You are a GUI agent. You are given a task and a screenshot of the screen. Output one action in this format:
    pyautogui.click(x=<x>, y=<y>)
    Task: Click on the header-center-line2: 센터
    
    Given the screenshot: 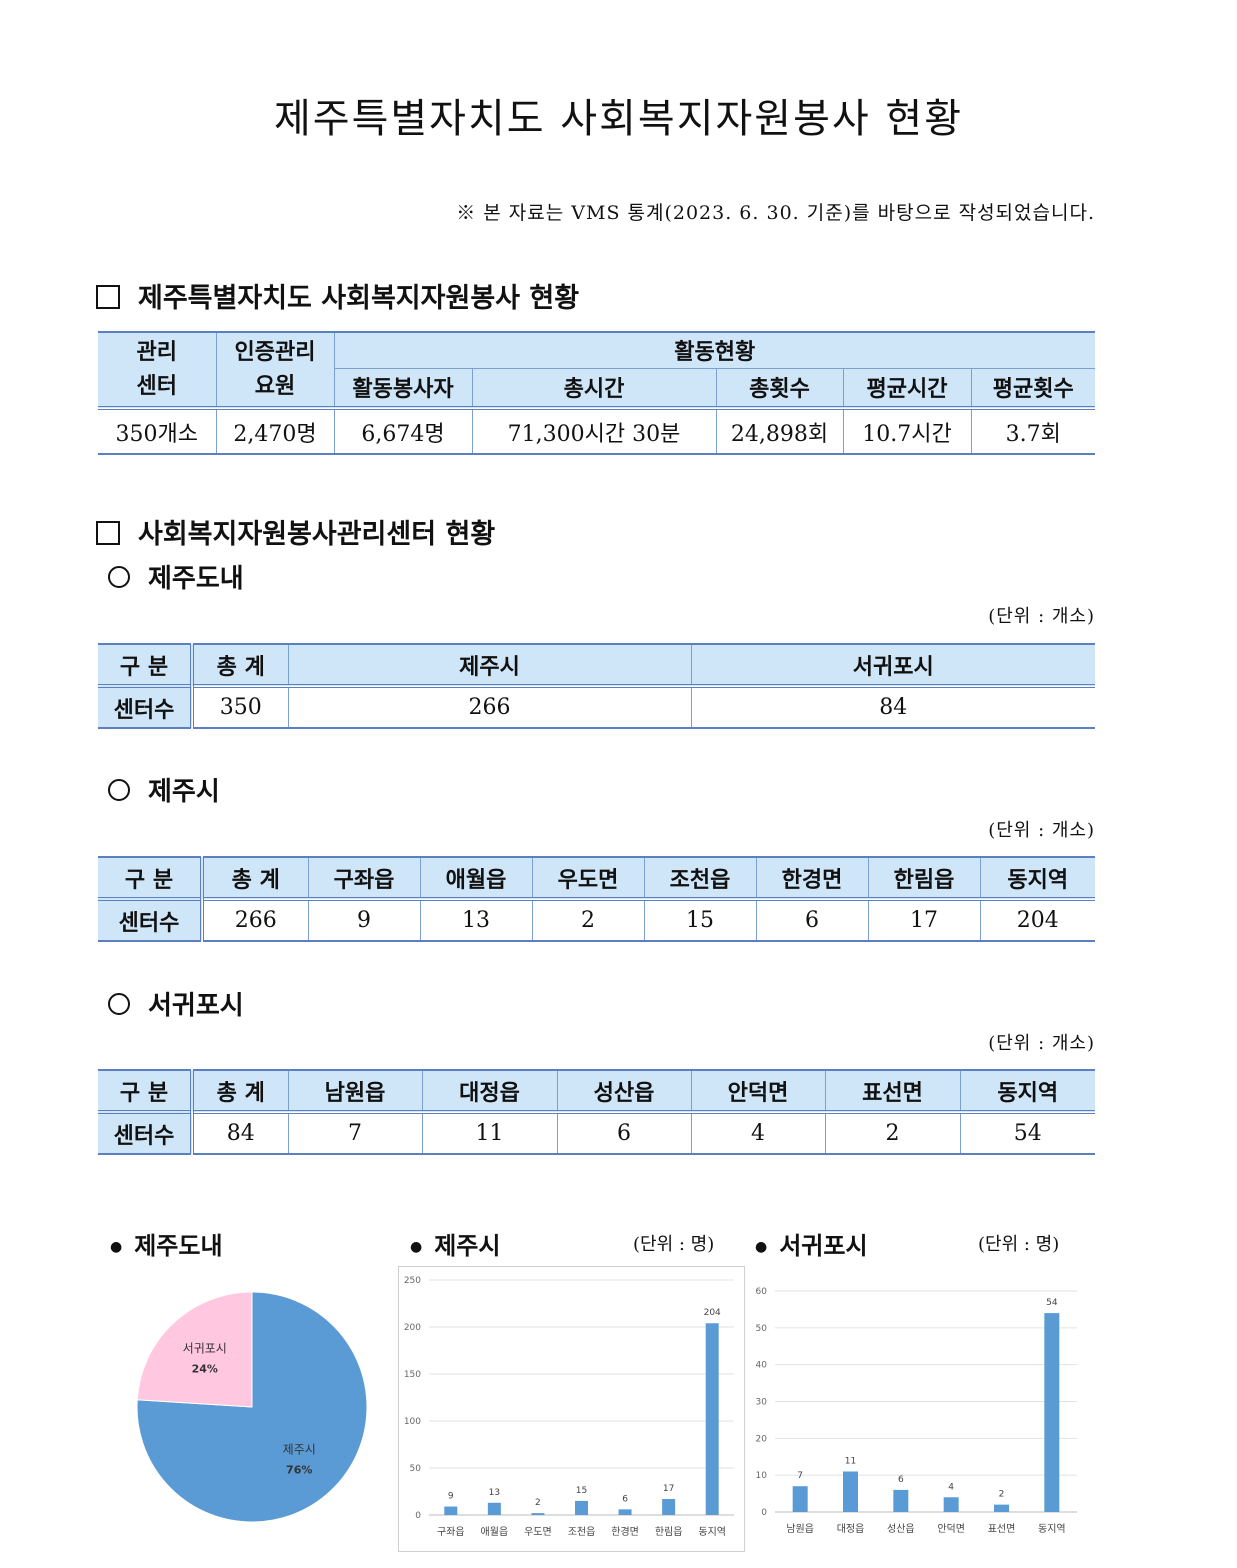 What is the action you would take?
    pyautogui.click(x=156, y=386)
    